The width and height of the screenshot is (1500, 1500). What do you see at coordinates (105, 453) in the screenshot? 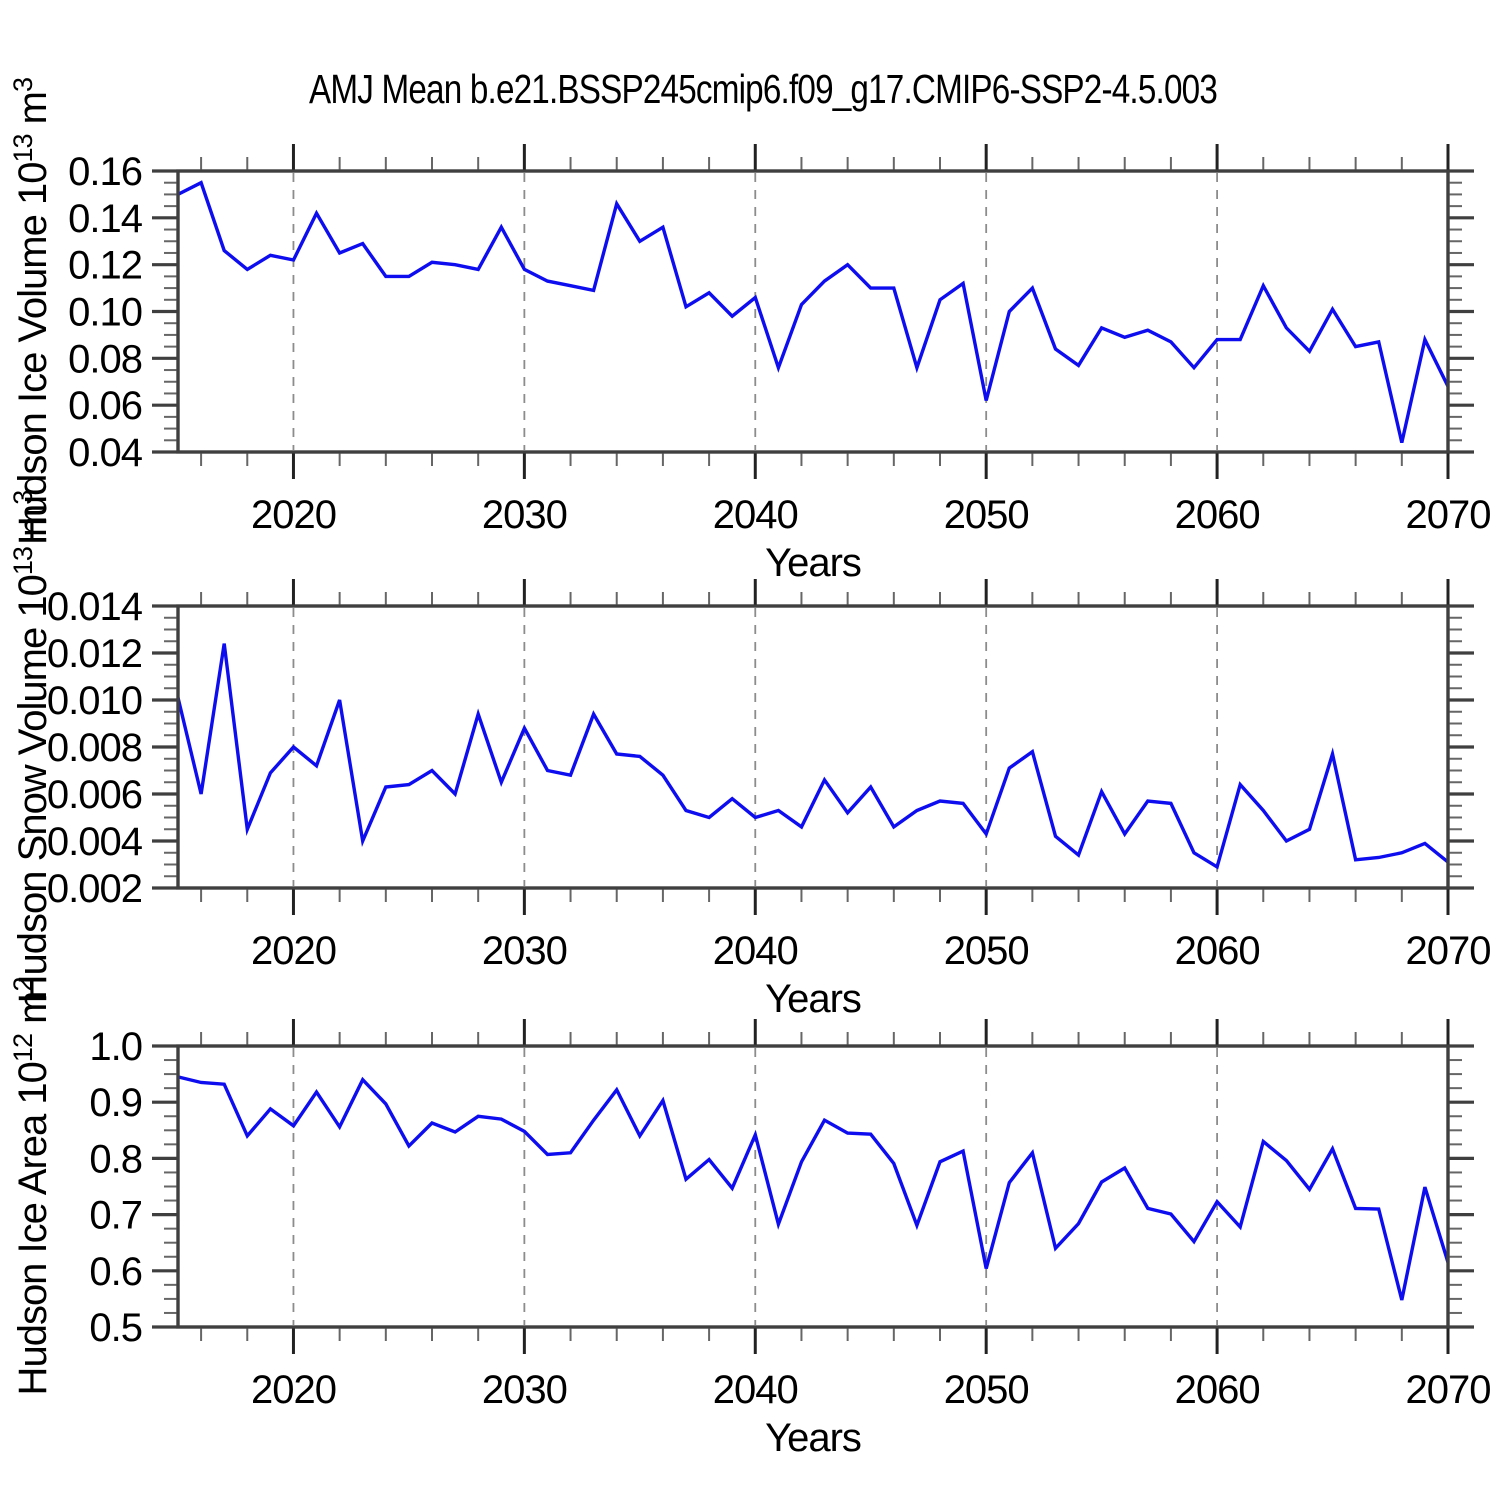
I see `y-tick-label: 0.04` at bounding box center [105, 453].